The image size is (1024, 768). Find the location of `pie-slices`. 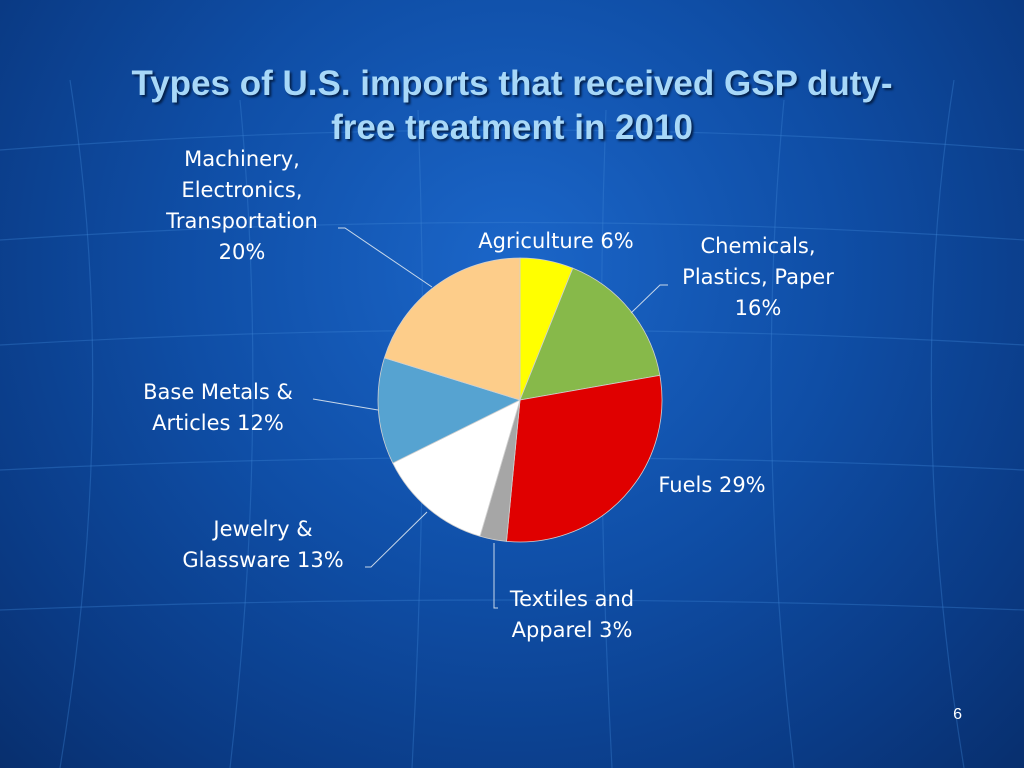

pie-slices is located at coordinates (520, 400).